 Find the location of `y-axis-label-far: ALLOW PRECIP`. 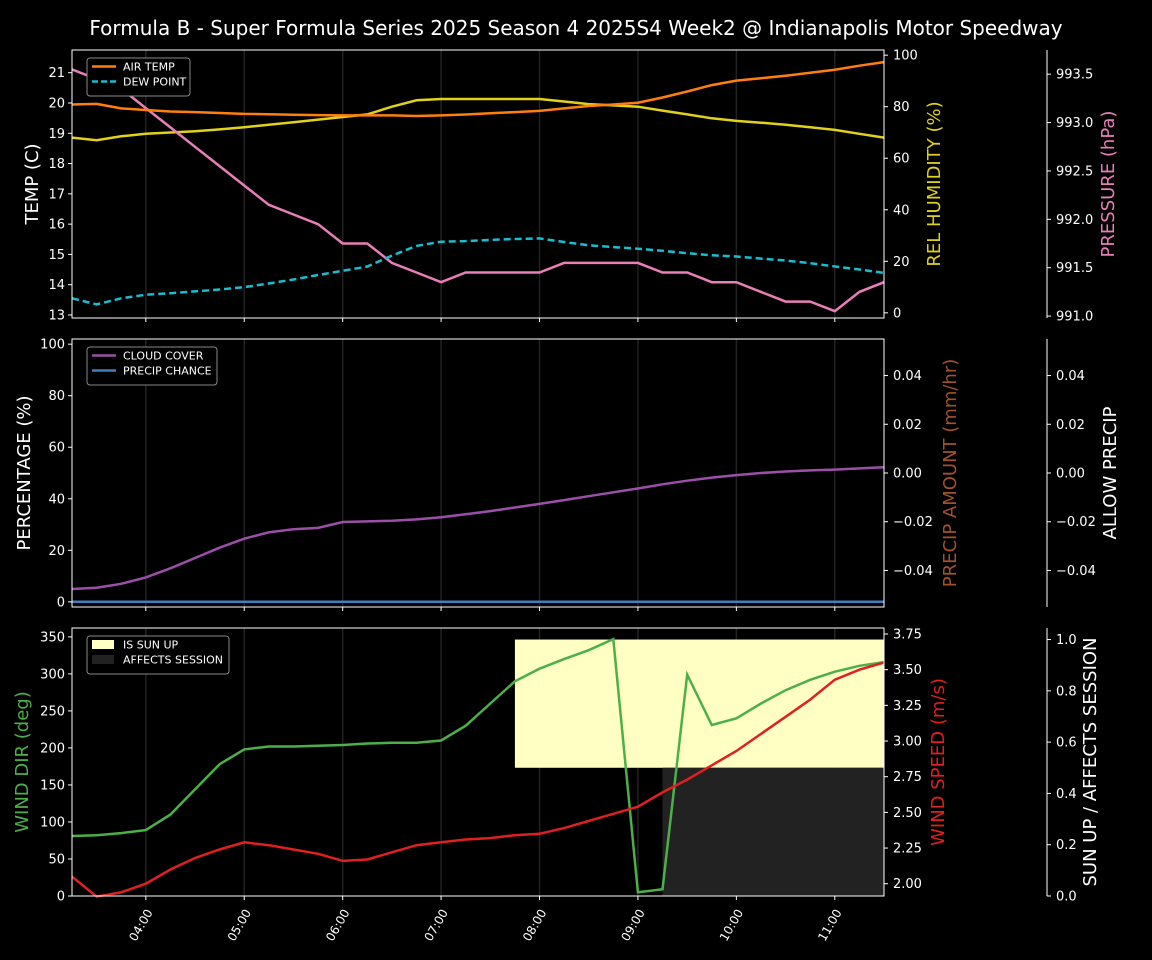

y-axis-label-far: ALLOW PRECIP is located at coordinates (1110, 472).